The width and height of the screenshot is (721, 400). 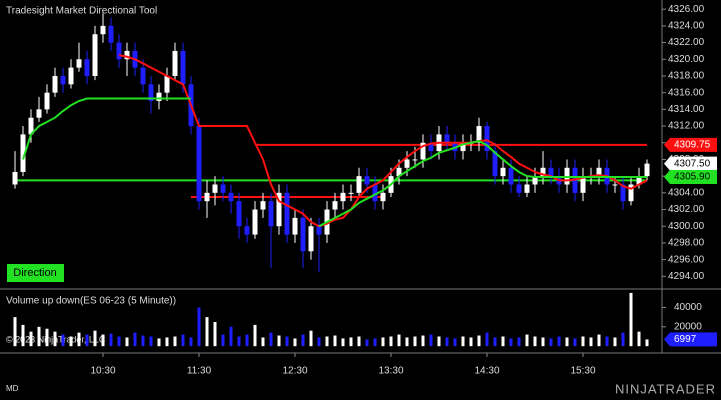 What do you see at coordinates (35, 273) in the screenshot?
I see `direction-box` at bounding box center [35, 273].